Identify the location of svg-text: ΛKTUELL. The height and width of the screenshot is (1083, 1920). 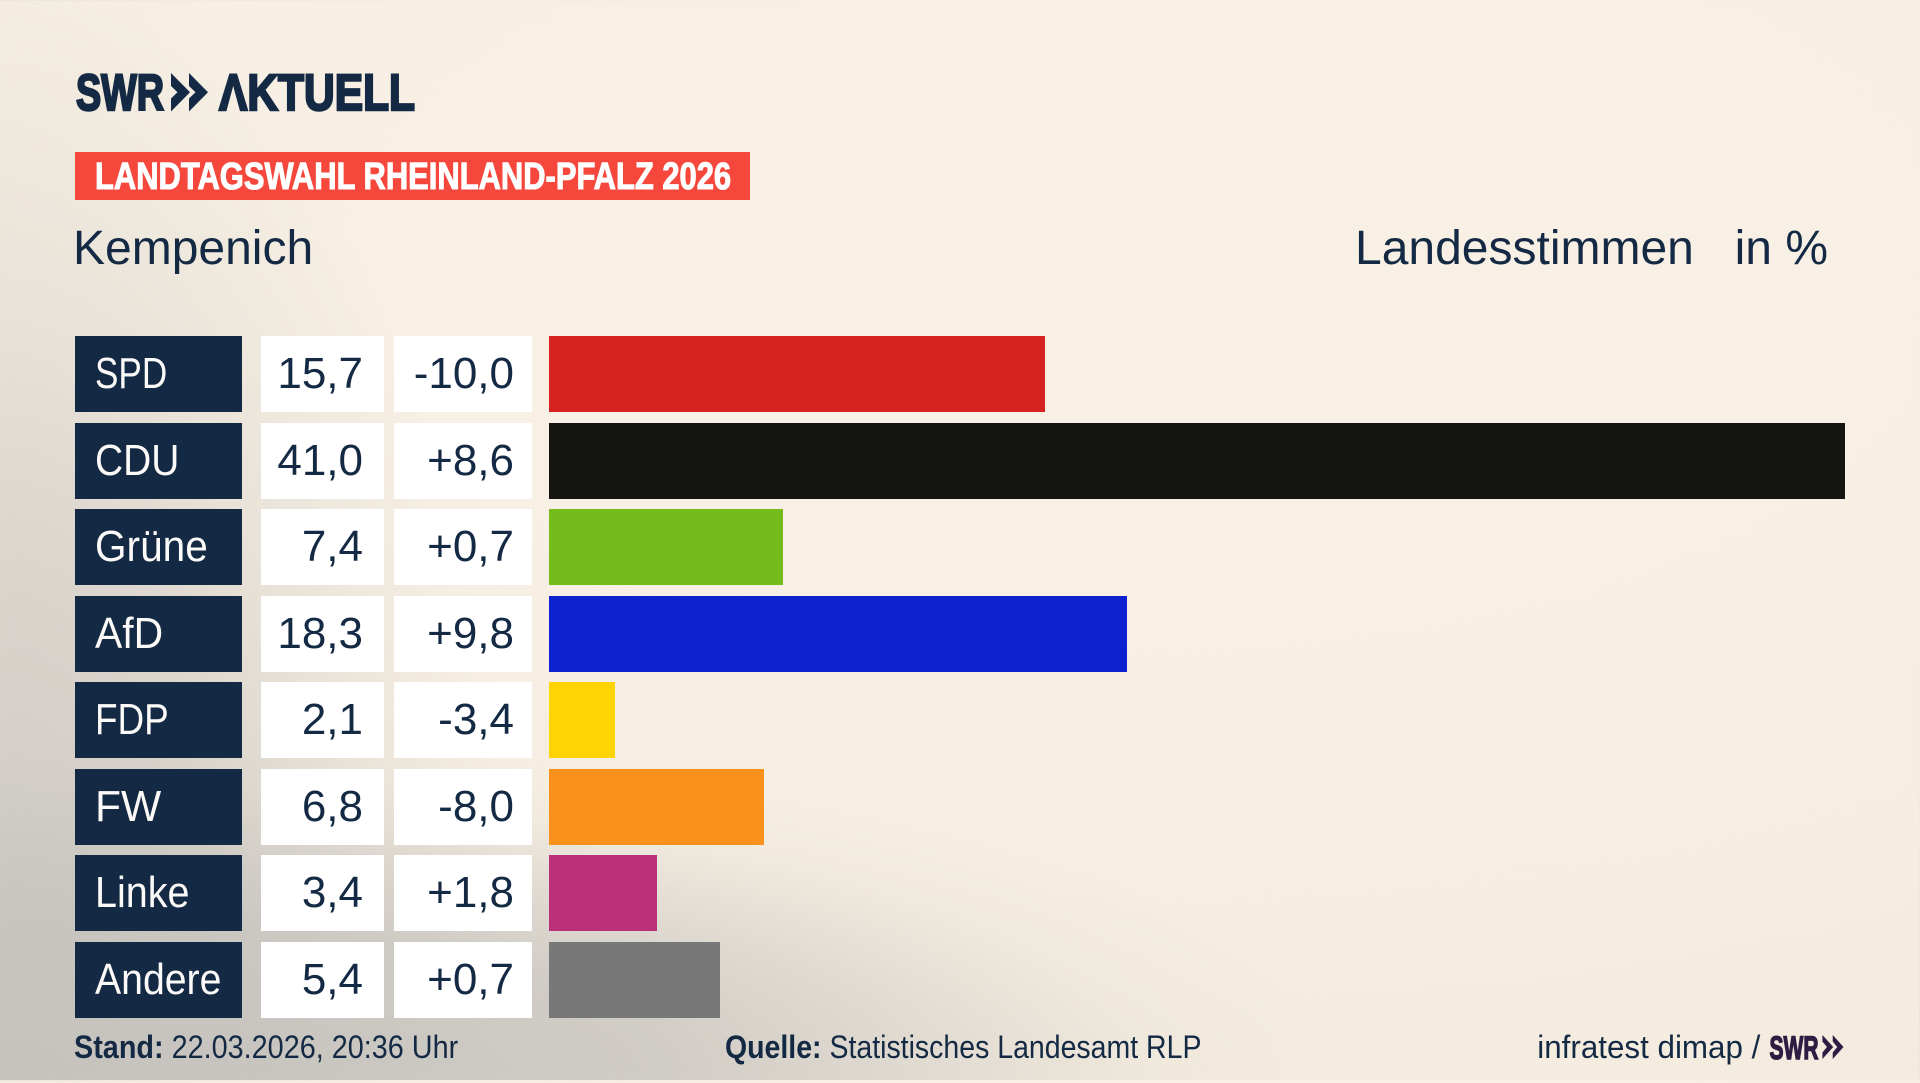
(317, 92).